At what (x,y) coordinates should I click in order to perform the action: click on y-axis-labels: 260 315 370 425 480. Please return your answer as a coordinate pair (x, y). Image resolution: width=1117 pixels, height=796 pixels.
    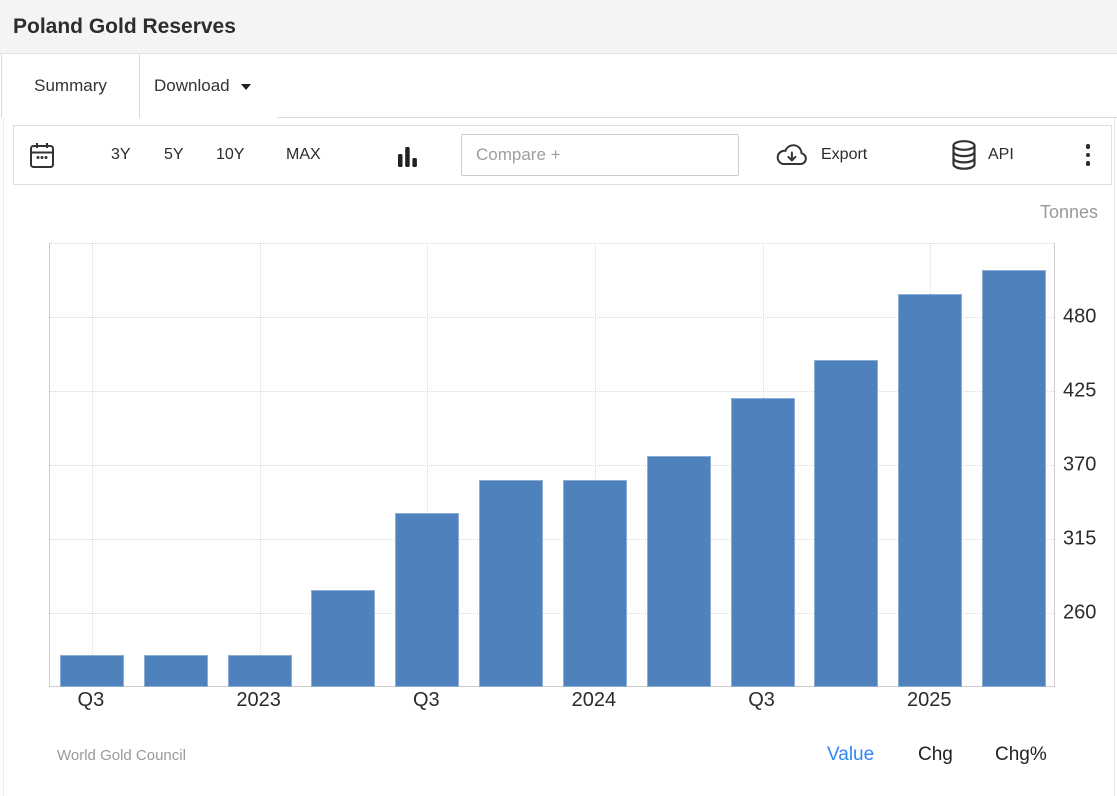
    Looking at the image, I should click on (1089, 465).